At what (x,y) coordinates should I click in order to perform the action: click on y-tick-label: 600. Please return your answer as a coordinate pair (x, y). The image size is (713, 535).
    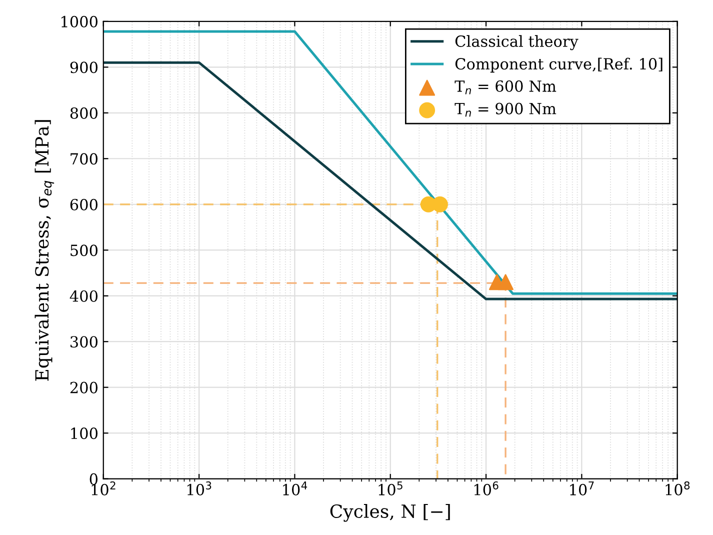
    Looking at the image, I should click on (84, 204).